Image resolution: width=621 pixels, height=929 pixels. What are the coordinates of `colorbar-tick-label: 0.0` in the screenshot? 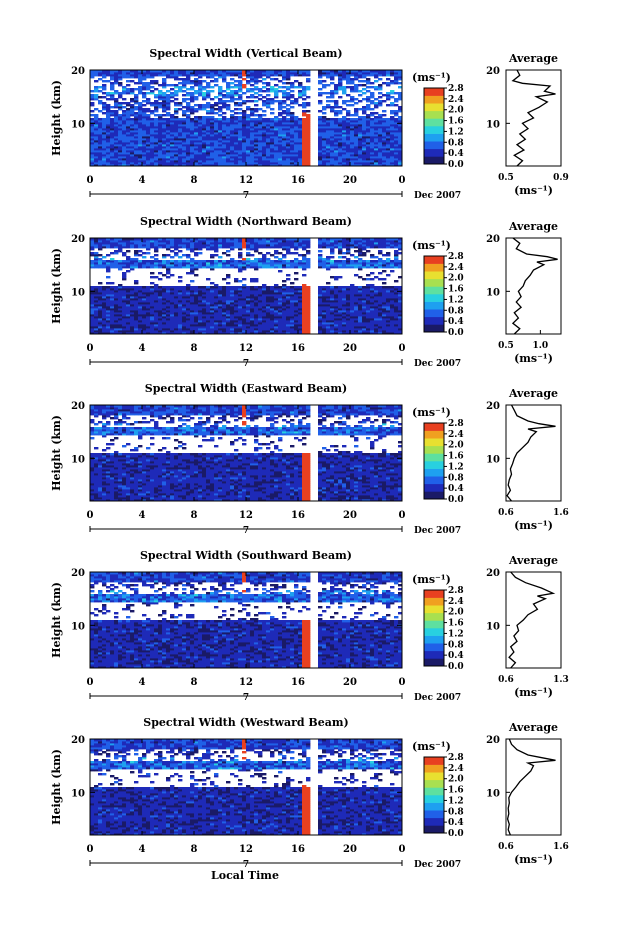 It's located at (456, 165).